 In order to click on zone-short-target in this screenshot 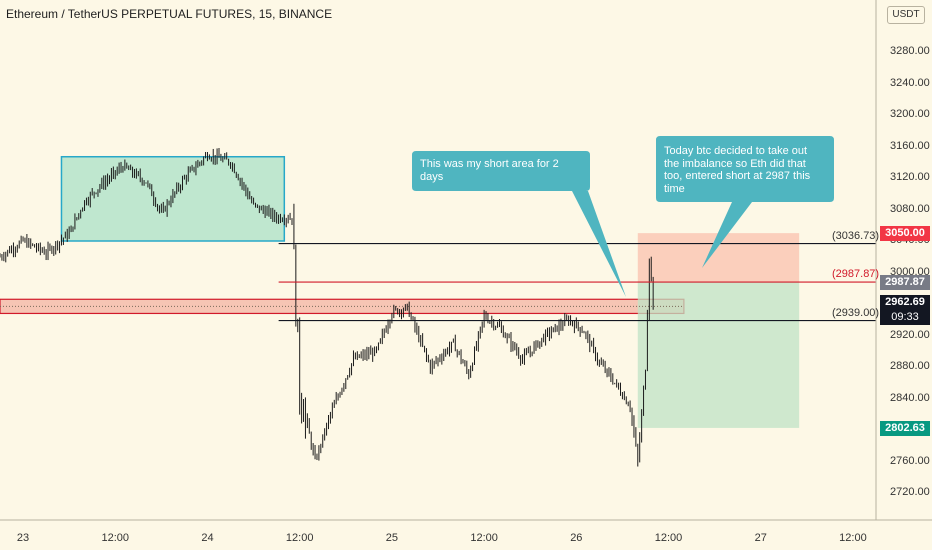, I will do `click(718, 355)`.